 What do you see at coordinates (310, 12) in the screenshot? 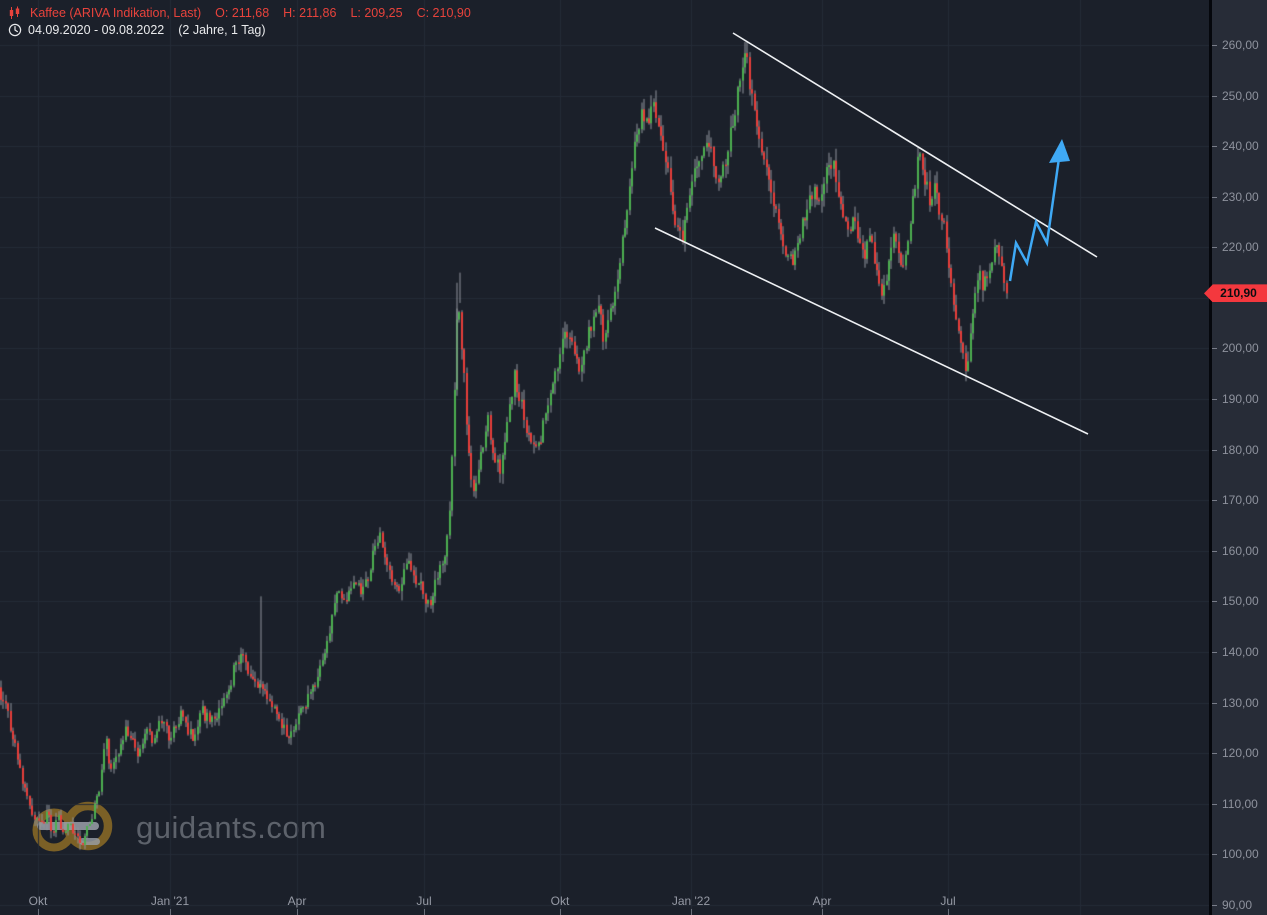
I see `ohlc-item: H: 211,86` at bounding box center [310, 12].